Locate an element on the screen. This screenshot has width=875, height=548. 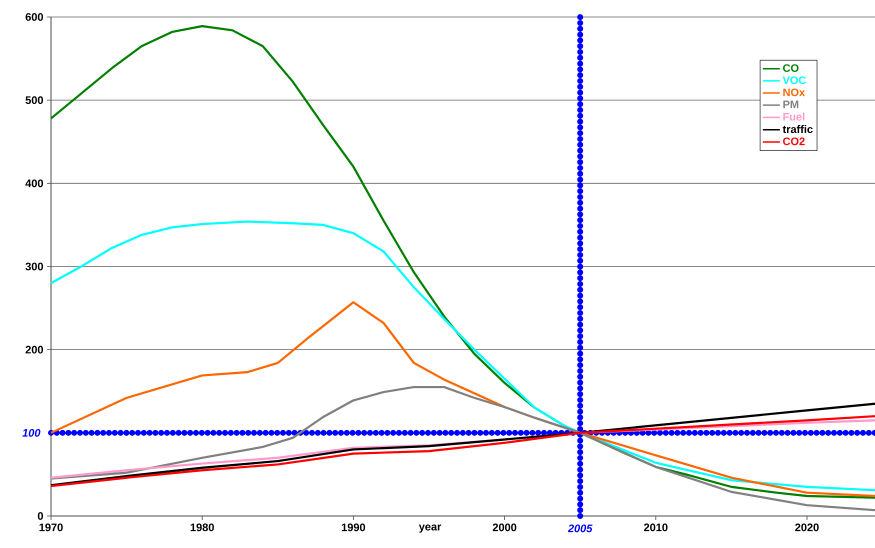
x-axis-title: year is located at coordinates (430, 528).